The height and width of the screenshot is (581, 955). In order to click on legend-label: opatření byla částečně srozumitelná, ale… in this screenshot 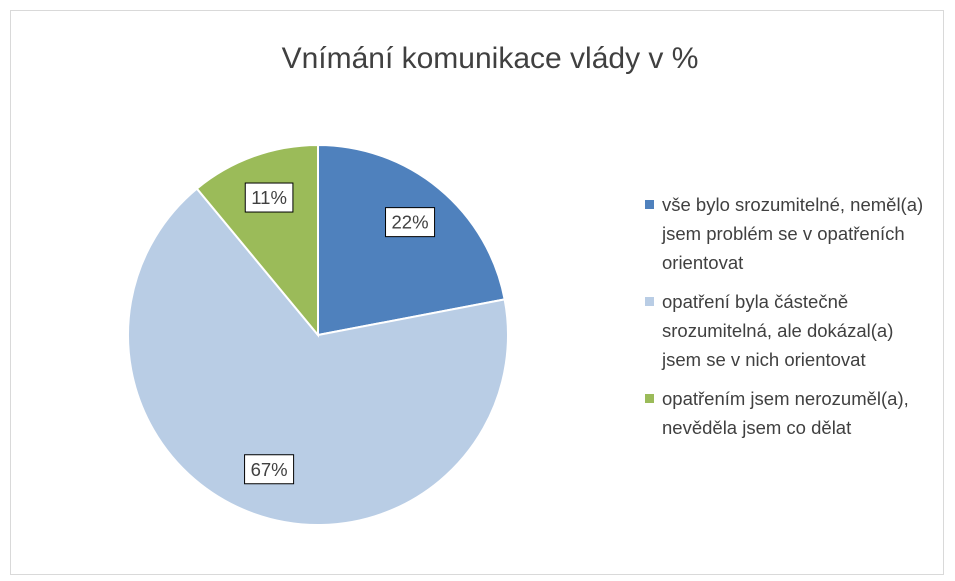, I will do `click(778, 330)`.